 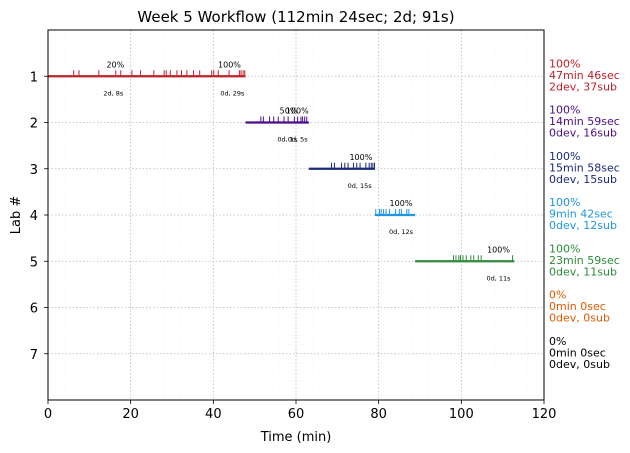 I want to click on y-tick-label: 5, so click(x=34, y=262).